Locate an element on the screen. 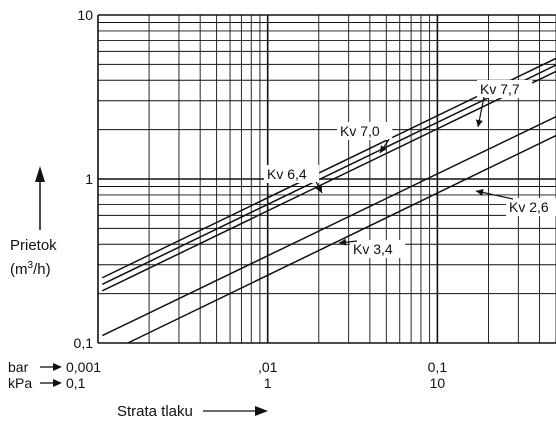  y-tick-label: 10 is located at coordinates (85, 15).